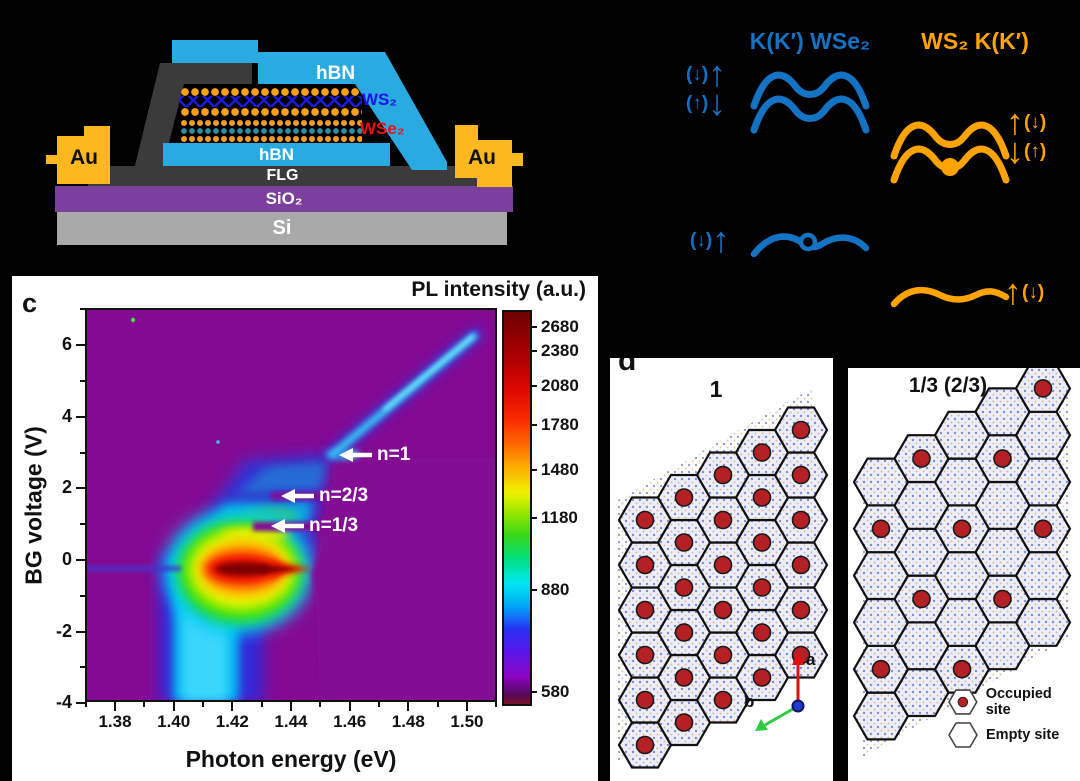 This screenshot has height=781, width=1080. What do you see at coordinates (1002, 735) in the screenshot?
I see `legend-empty-row: Empty site` at bounding box center [1002, 735].